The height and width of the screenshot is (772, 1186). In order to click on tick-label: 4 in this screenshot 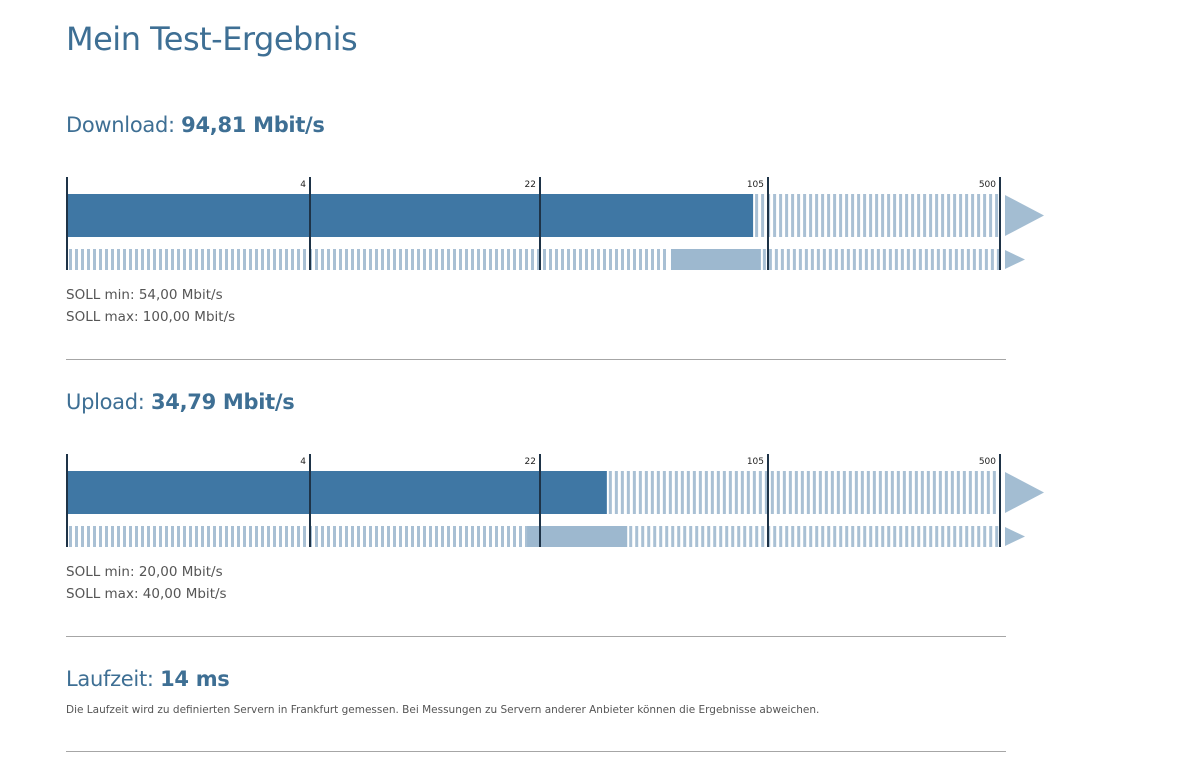, I will do `click(303, 185)`.